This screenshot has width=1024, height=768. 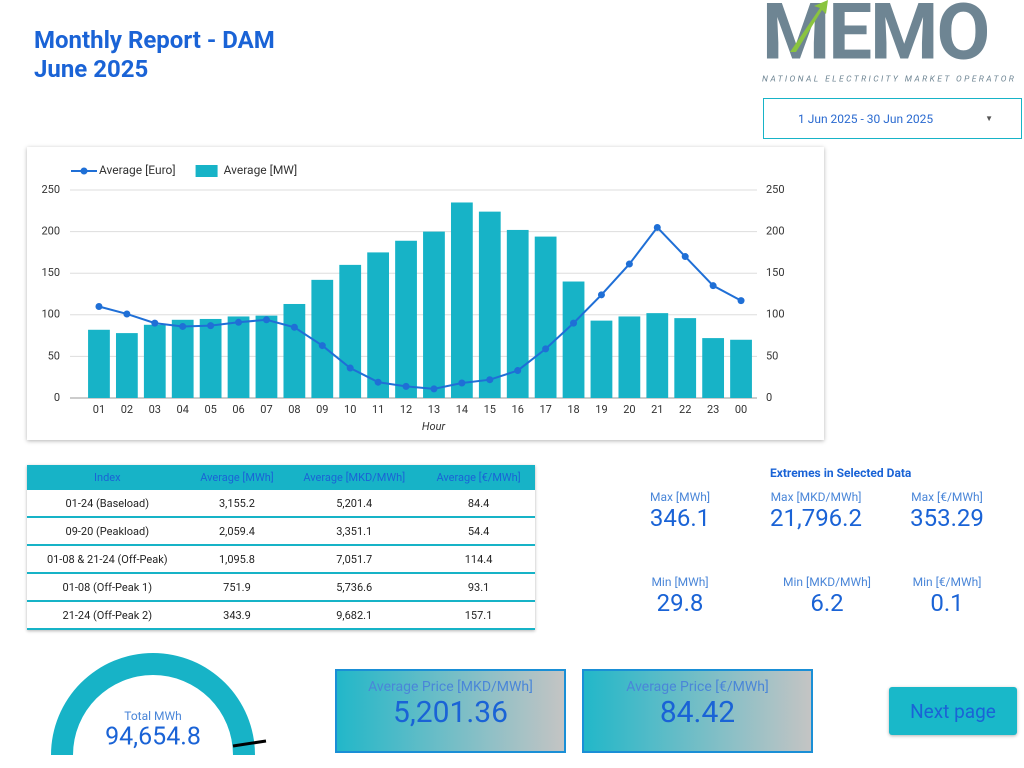 I want to click on kpi-value: 5,201.36, so click(x=450, y=712).